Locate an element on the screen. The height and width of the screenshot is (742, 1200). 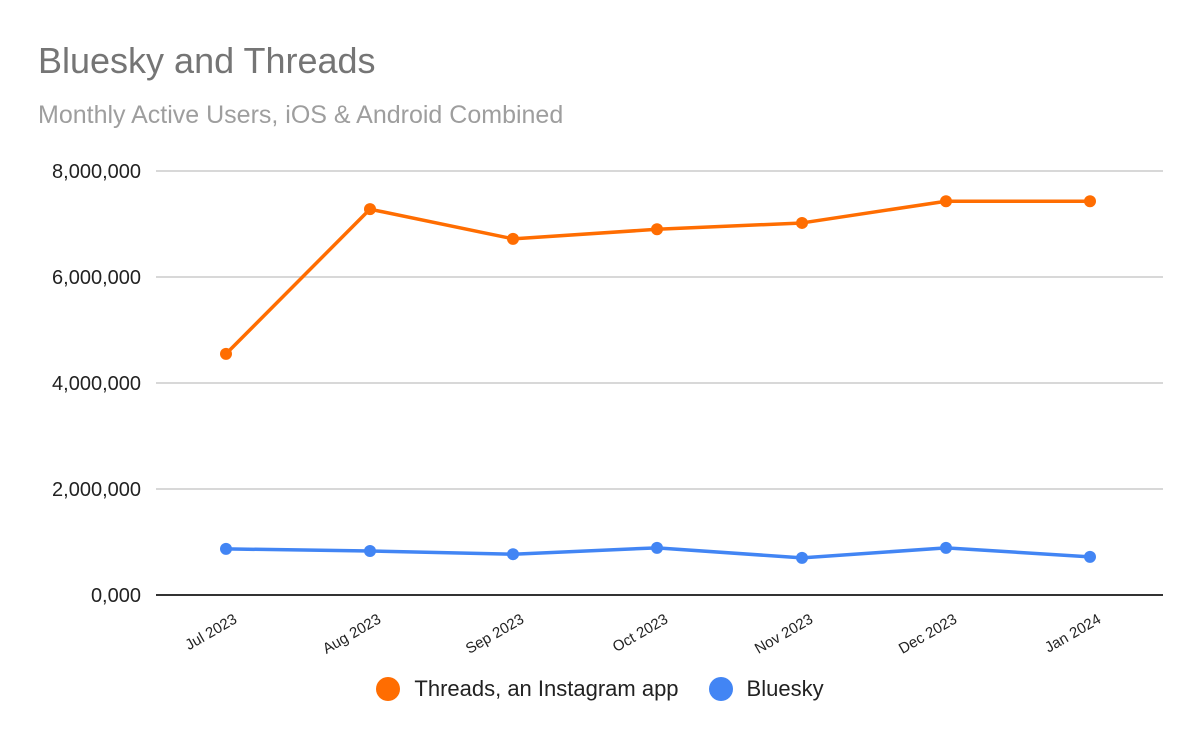
x-tick-label: Jul 2023 is located at coordinates (211, 632).